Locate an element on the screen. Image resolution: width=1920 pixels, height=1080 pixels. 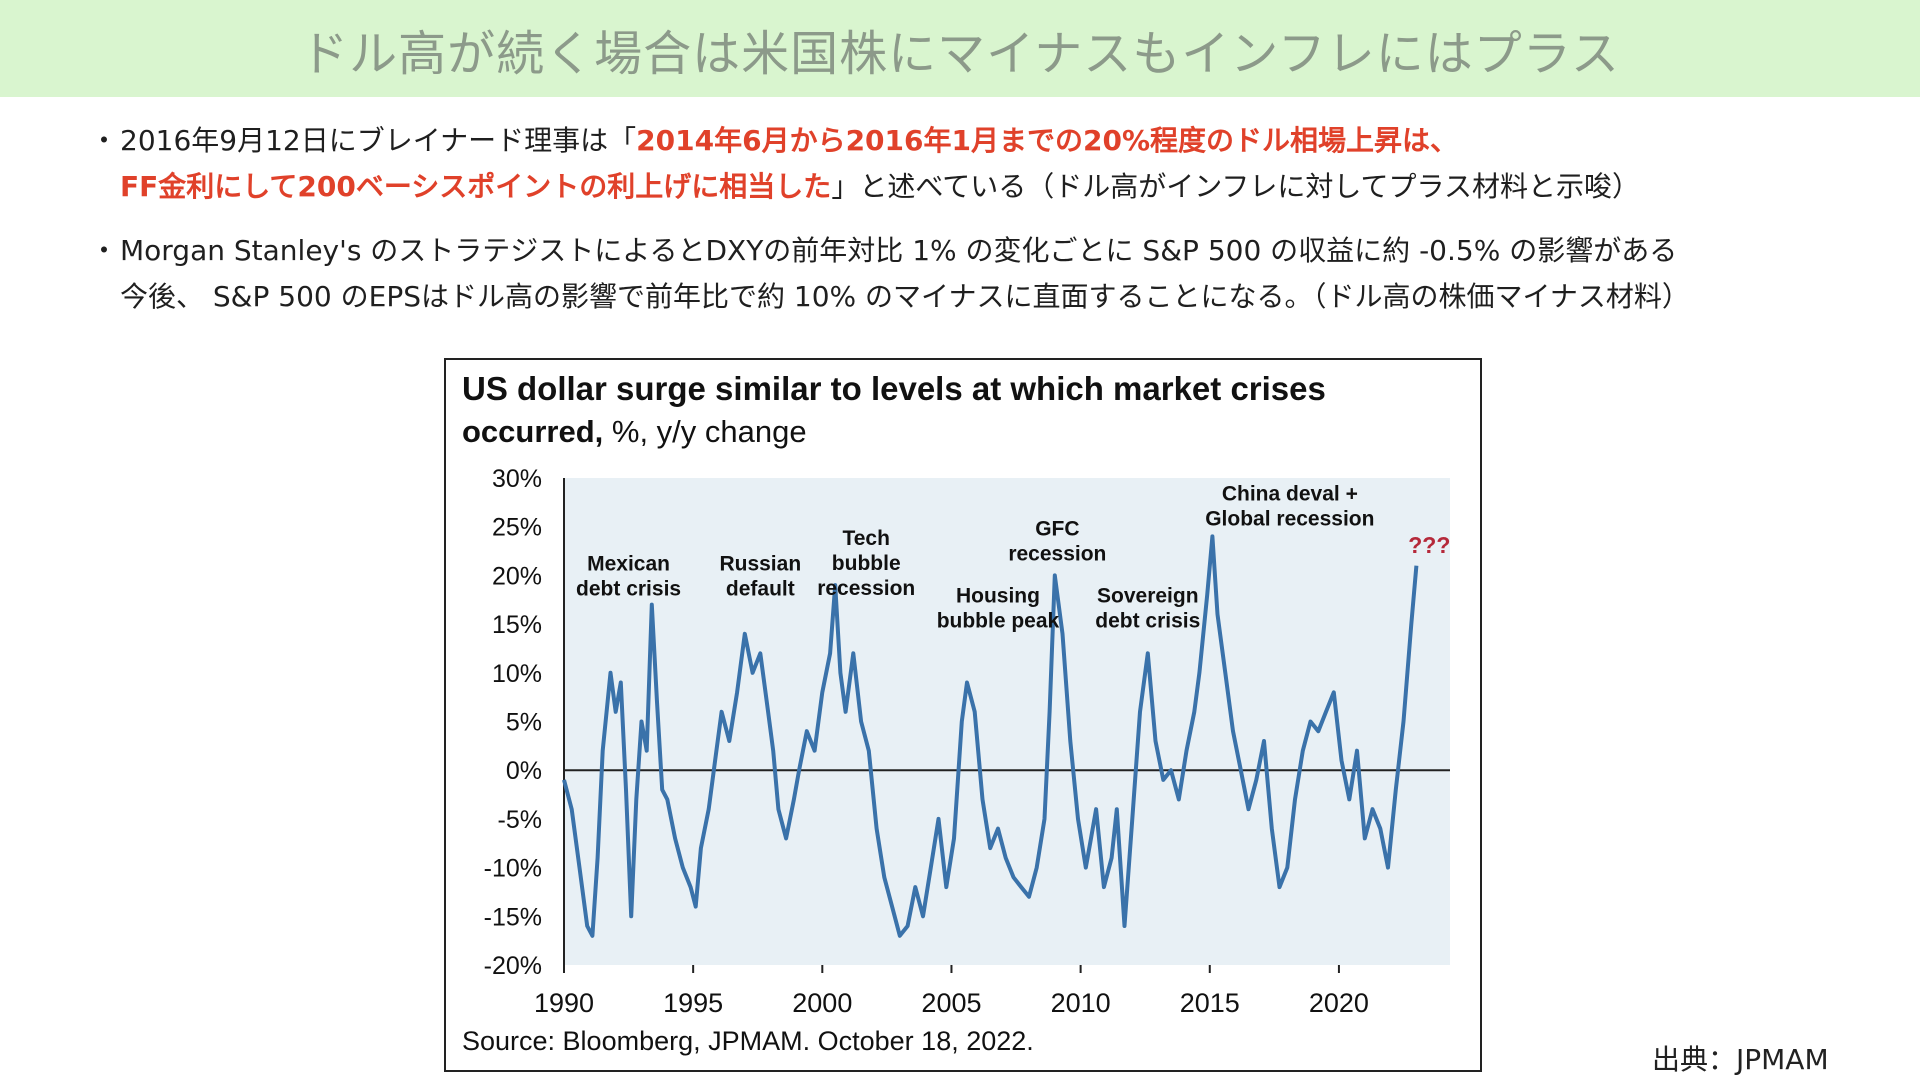
annotation-line: China deval + is located at coordinates (1290, 493).